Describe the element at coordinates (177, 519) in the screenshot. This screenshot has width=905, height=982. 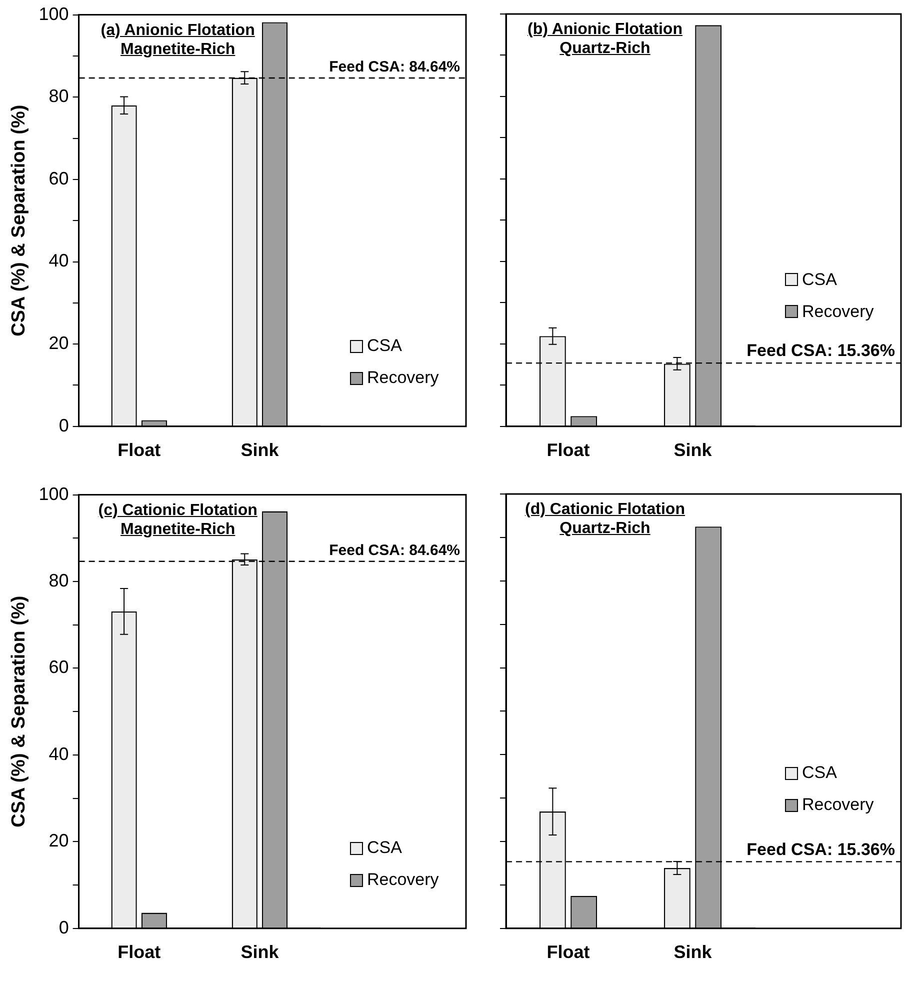
I see `text: (c) Cationic Flotation Magnetite-Rich` at that location.